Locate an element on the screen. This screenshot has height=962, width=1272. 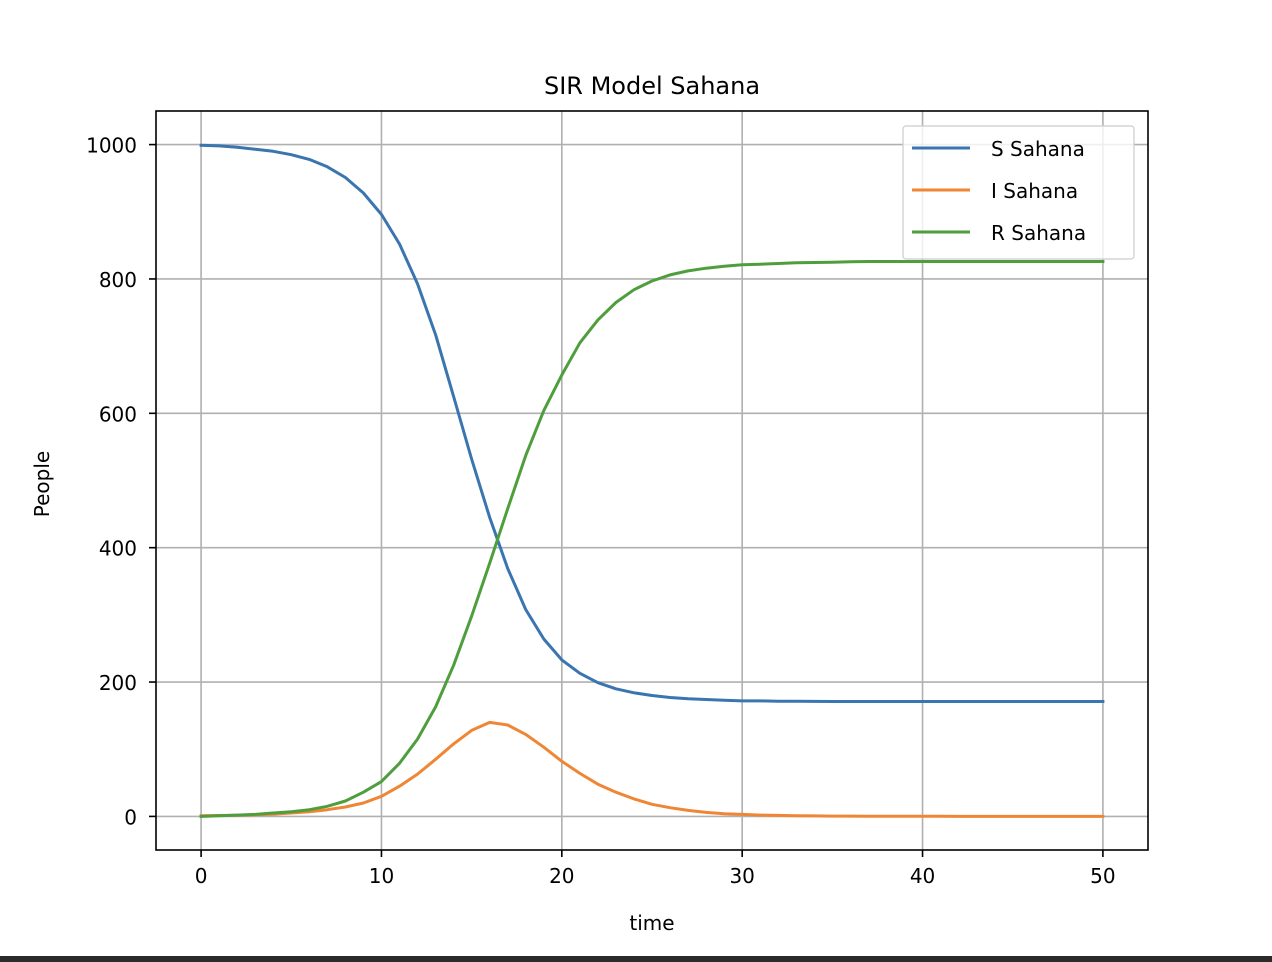
window-bottom-edge is located at coordinates (636, 959).